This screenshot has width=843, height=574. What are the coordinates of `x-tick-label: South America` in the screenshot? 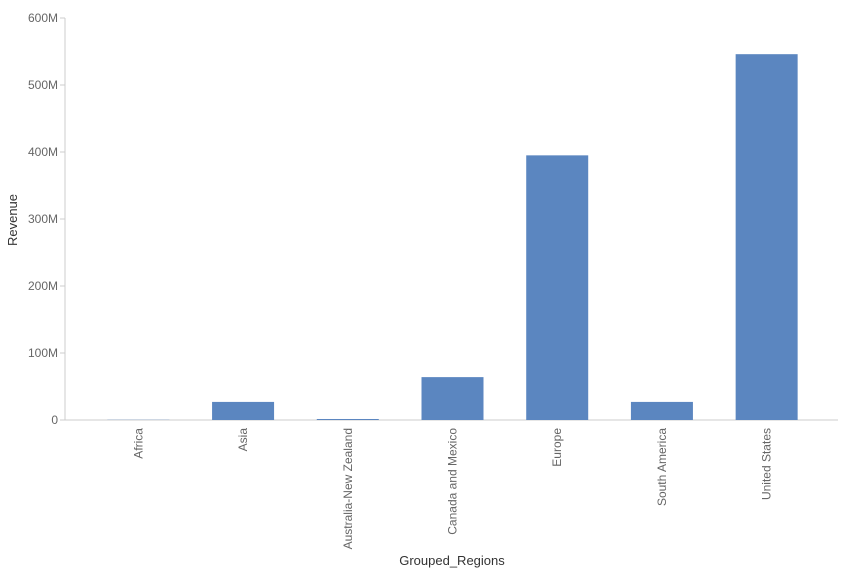 It's located at (662, 467).